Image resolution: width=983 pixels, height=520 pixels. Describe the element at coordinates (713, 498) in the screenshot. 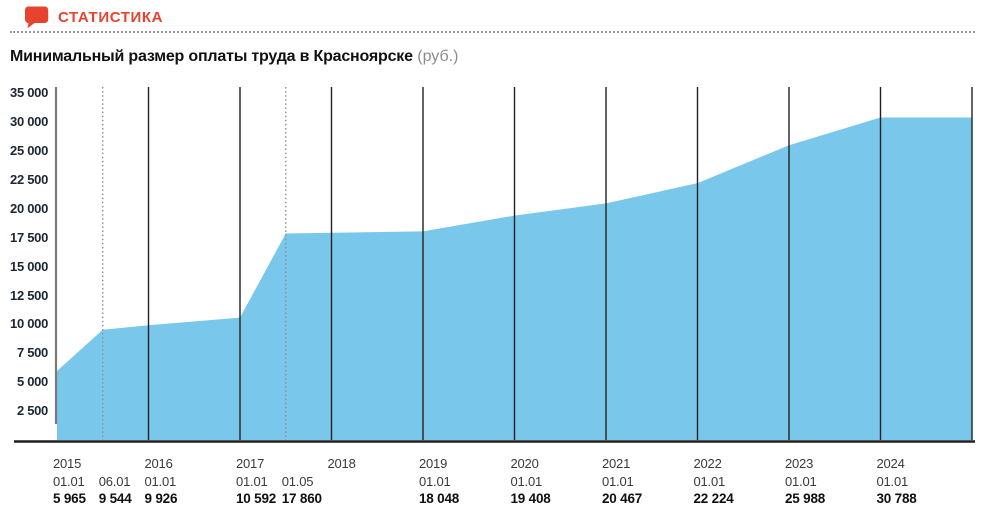

I see `data-value-label: 22 224` at that location.